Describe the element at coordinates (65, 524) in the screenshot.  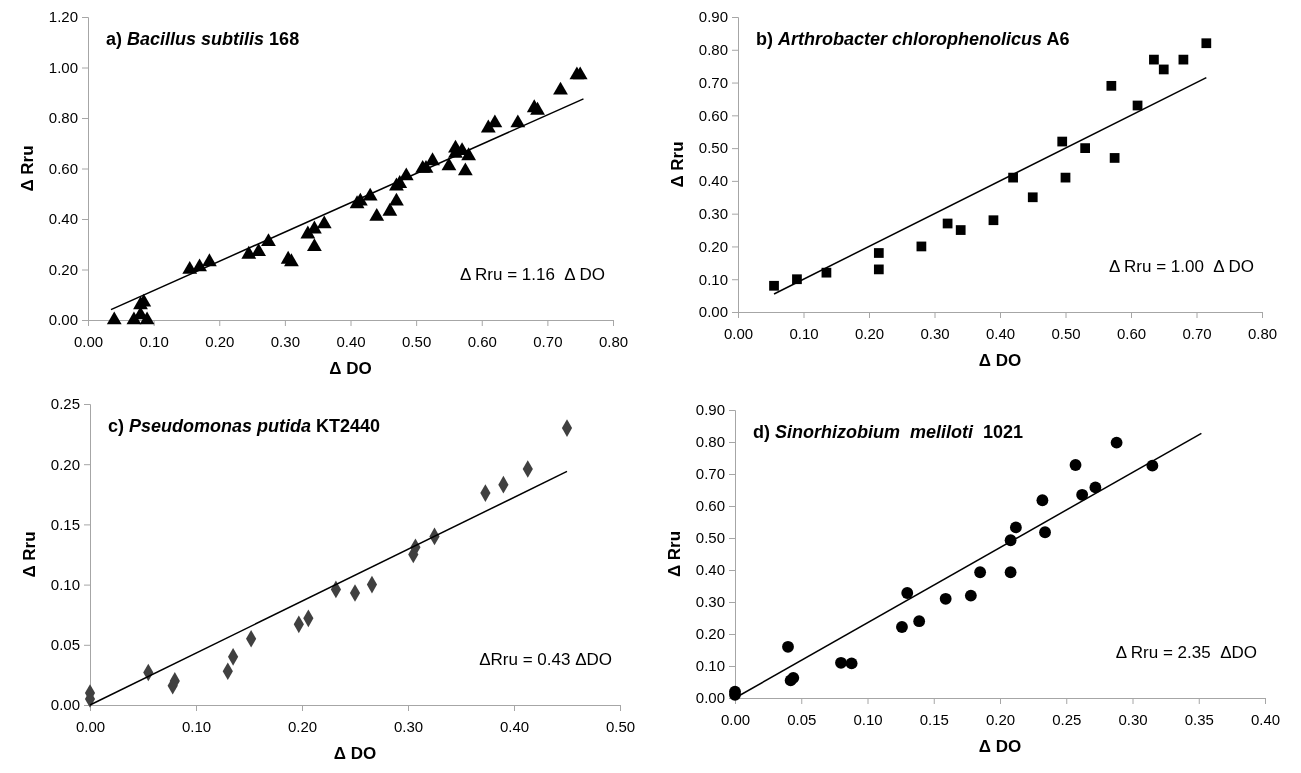
I see `y-tick-label: 0.15` at that location.